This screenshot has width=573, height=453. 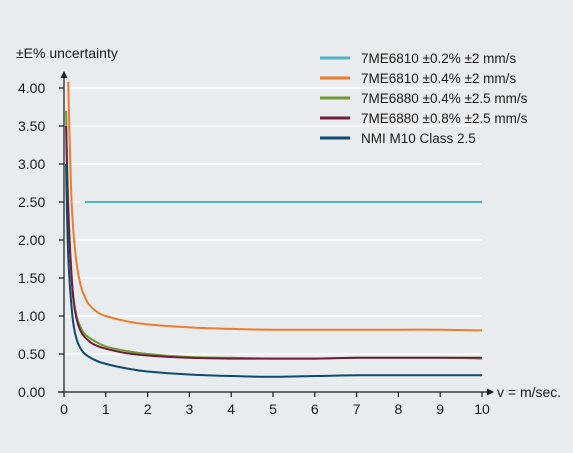 What do you see at coordinates (31, 316) in the screenshot?
I see `y-tick-label-2: 1.00` at bounding box center [31, 316].